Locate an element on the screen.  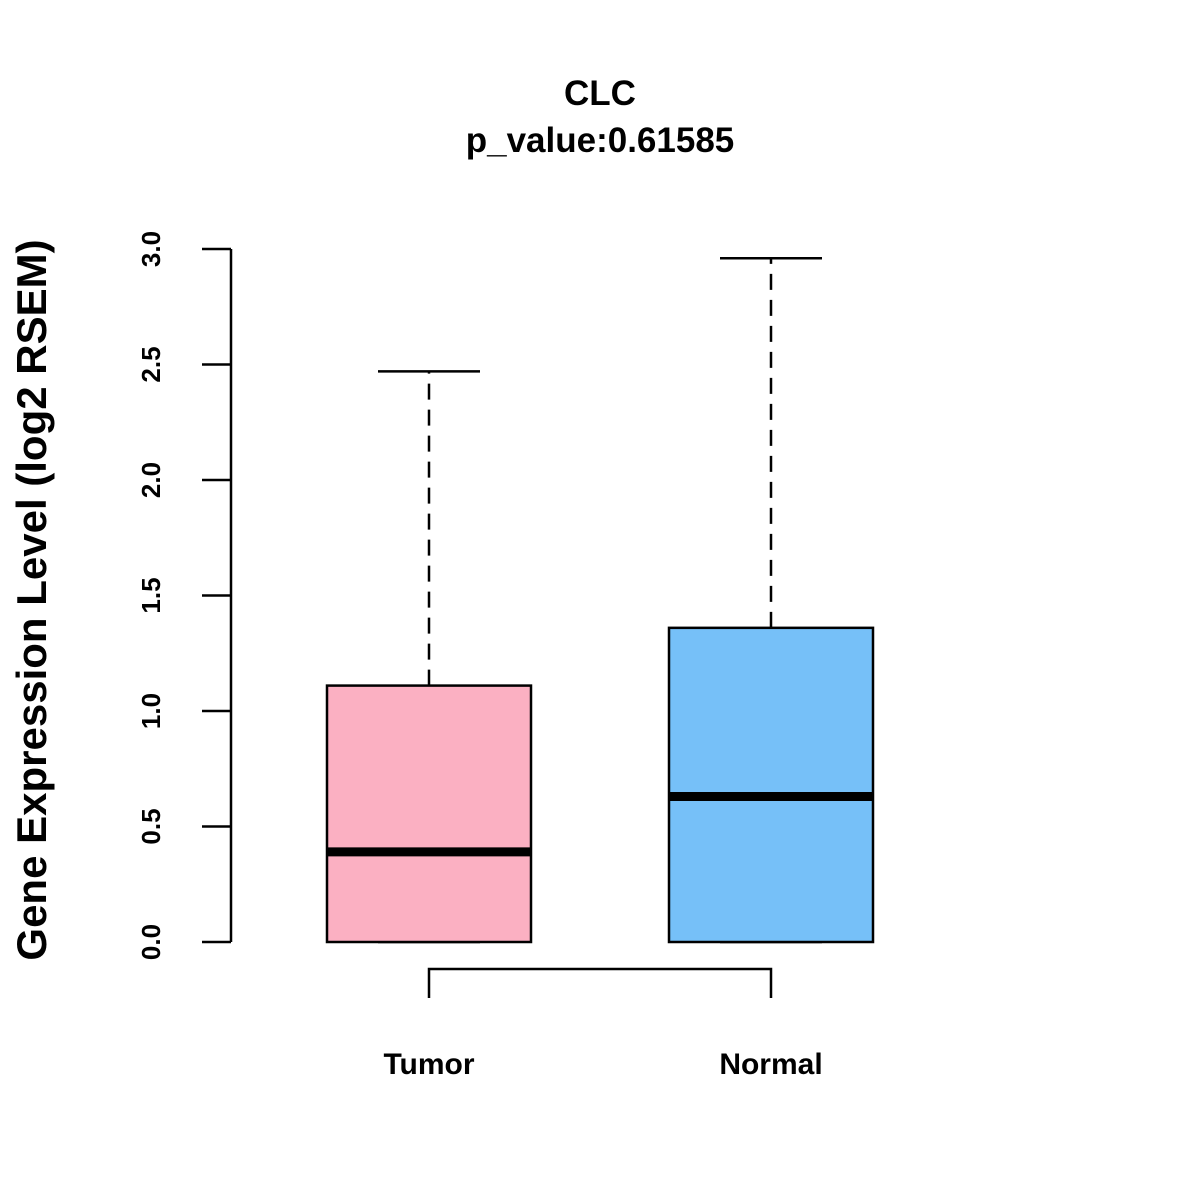
chart-title: CLC is located at coordinates (600, 93).